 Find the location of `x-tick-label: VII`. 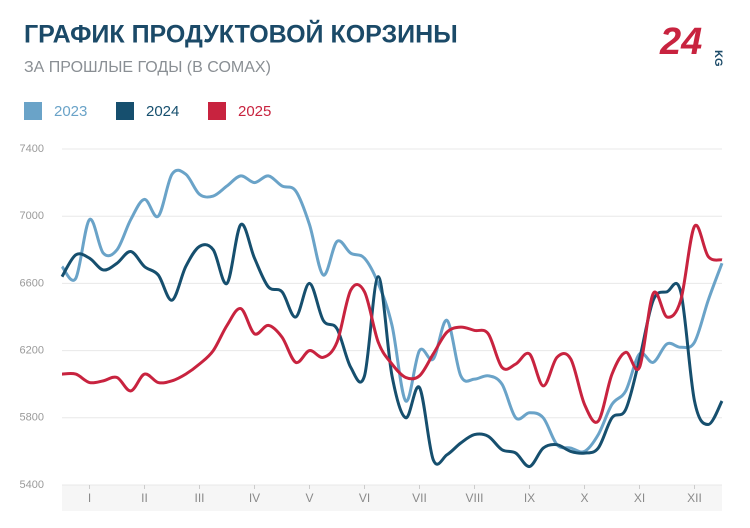

x-tick-label: VII is located at coordinates (419, 498).